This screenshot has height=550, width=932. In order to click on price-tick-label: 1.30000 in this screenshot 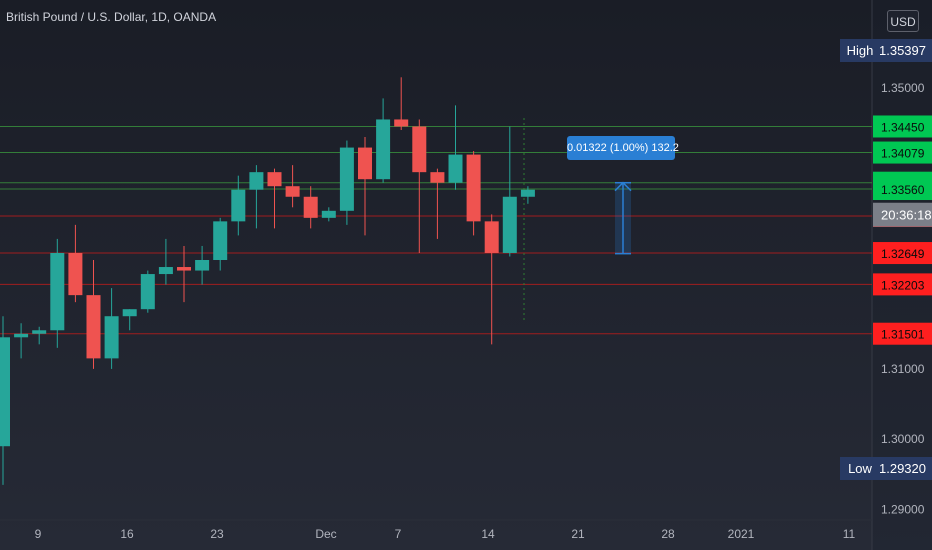, I will do `click(903, 439)`.